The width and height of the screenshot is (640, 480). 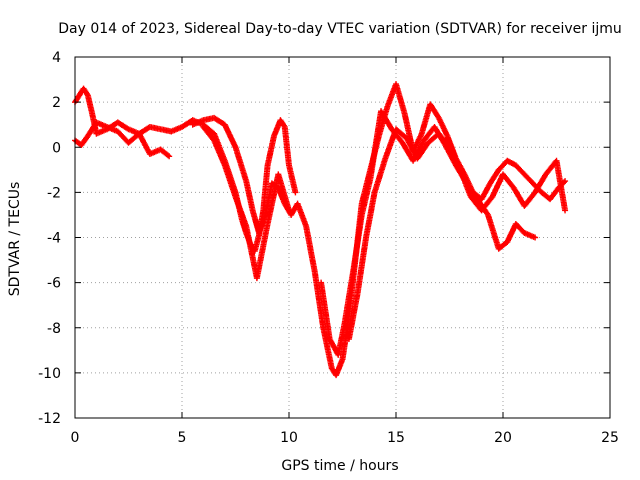 I want to click on y-tick-label: -10, so click(x=49, y=374).